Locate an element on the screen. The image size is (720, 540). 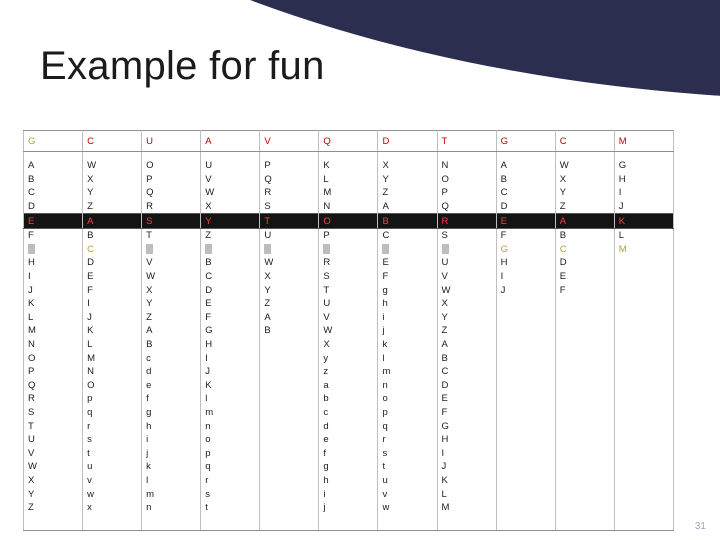
grid-cell: Z is located at coordinates (466, 331).